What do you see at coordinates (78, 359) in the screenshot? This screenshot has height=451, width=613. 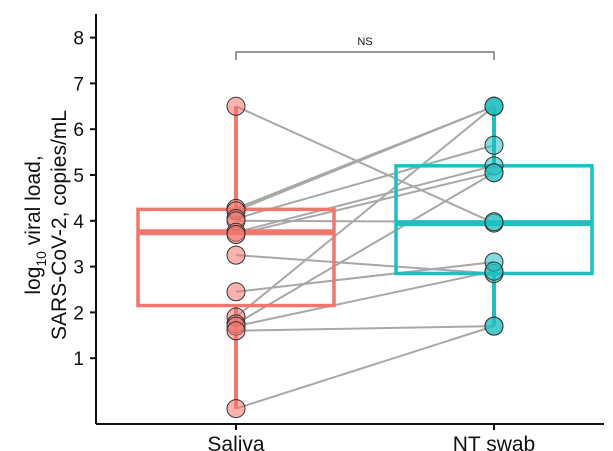 I see `y-tick-label: 1` at bounding box center [78, 359].